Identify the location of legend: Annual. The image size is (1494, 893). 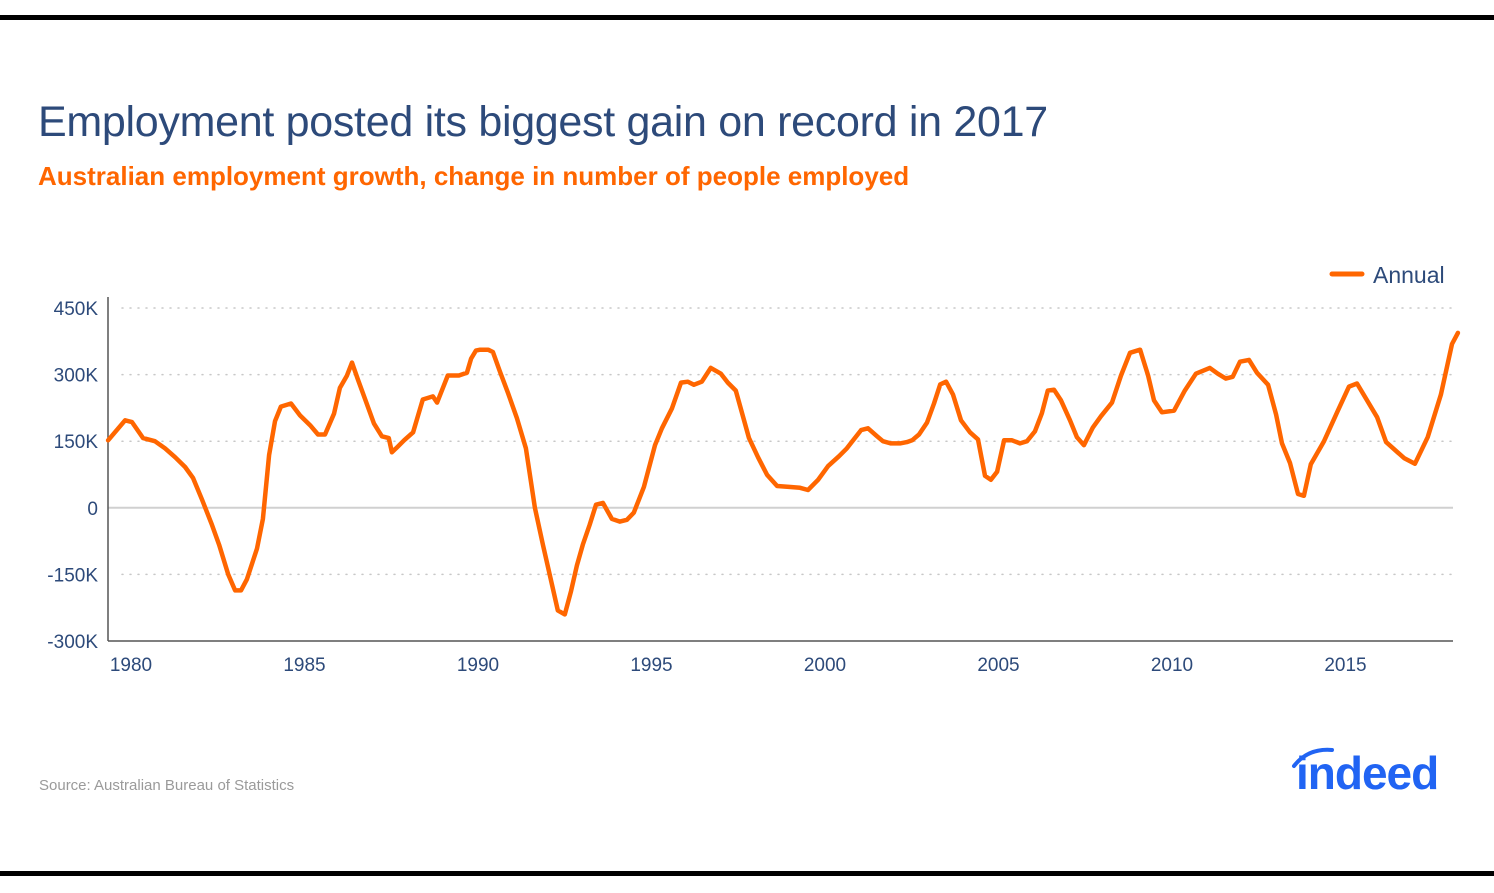
(1387, 275).